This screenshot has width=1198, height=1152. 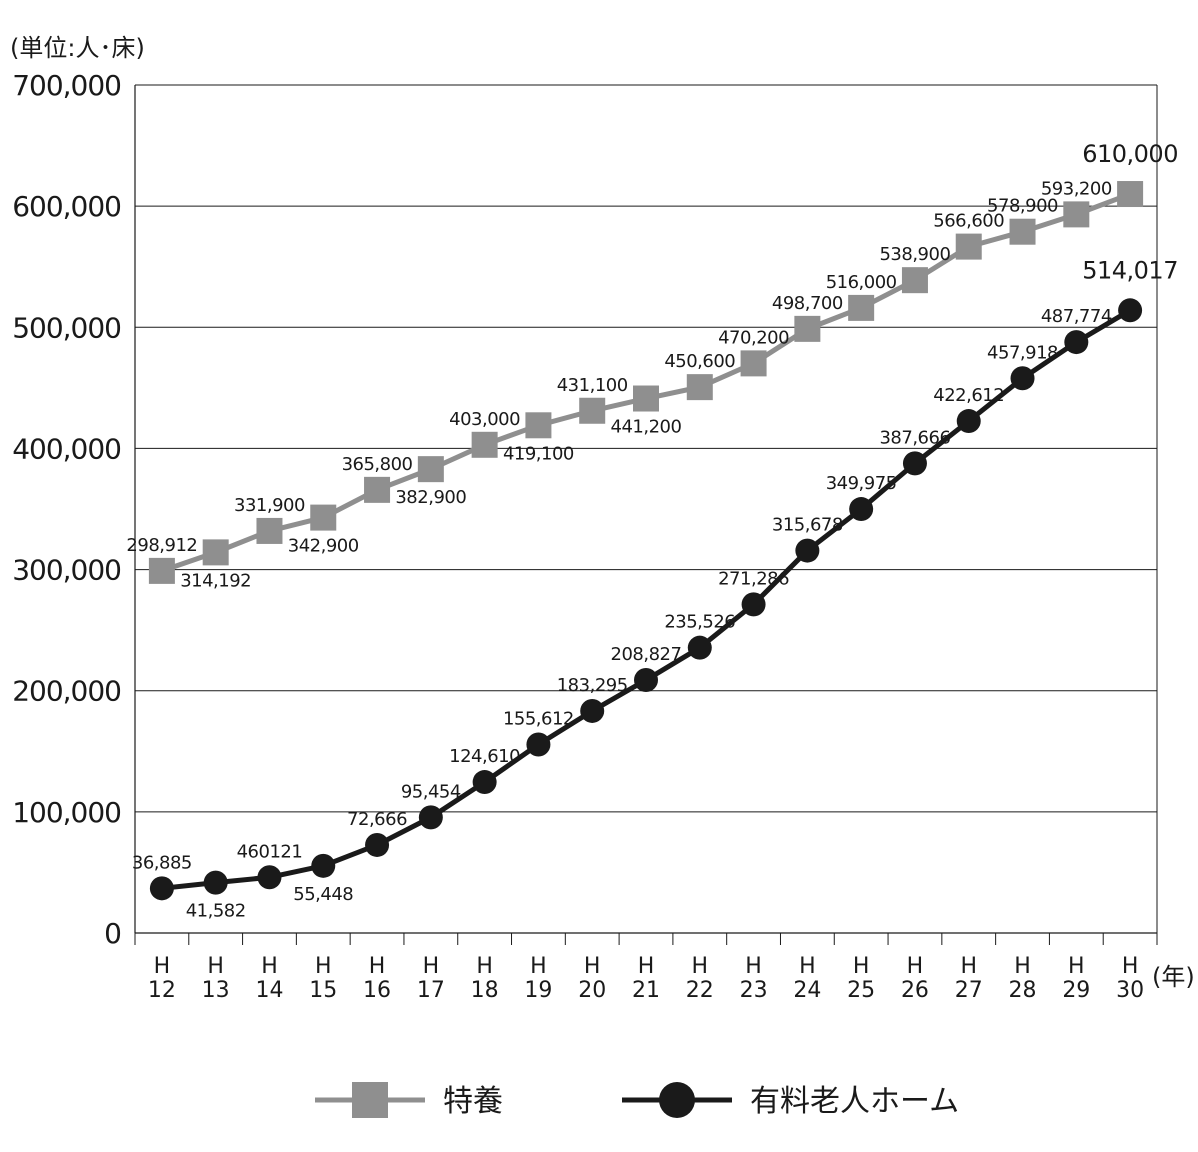 I want to click on data-label: 41,582, so click(x=216, y=911).